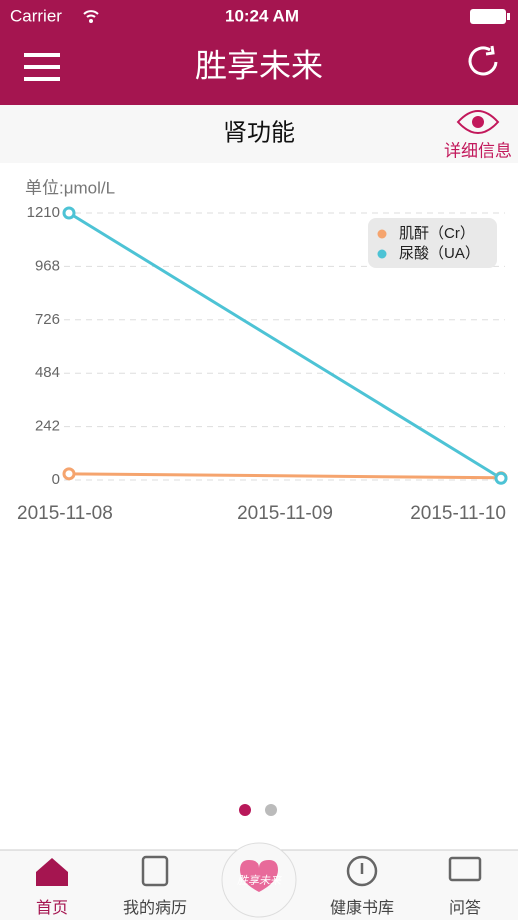 The height and width of the screenshot is (920, 518). What do you see at coordinates (259, 880) in the screenshot?
I see `center-tab-label: 胜享未来` at bounding box center [259, 880].